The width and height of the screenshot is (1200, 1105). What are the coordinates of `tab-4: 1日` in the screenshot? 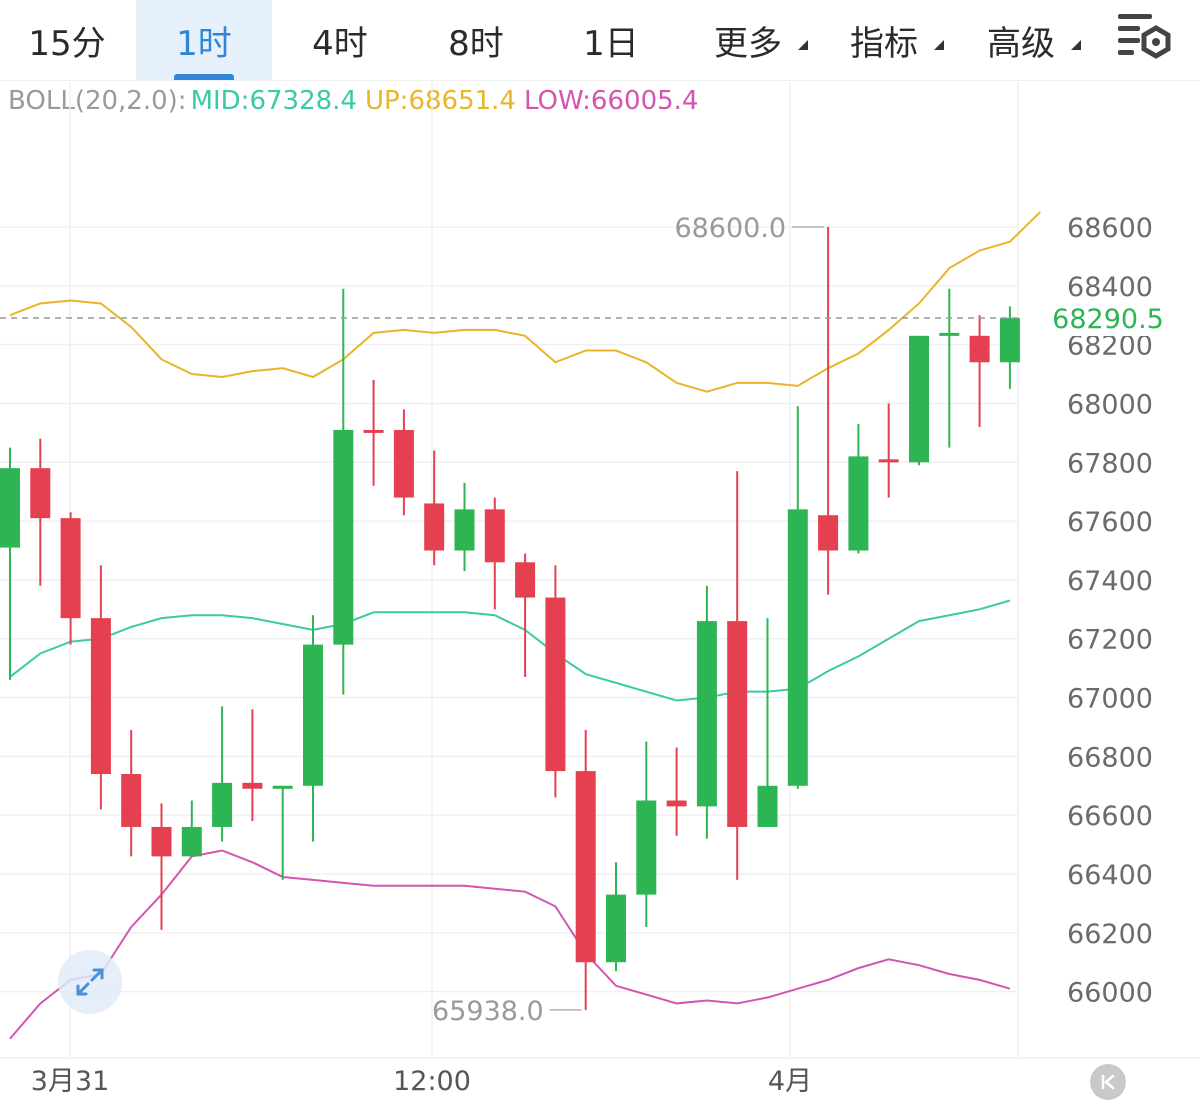 It's located at (611, 40).